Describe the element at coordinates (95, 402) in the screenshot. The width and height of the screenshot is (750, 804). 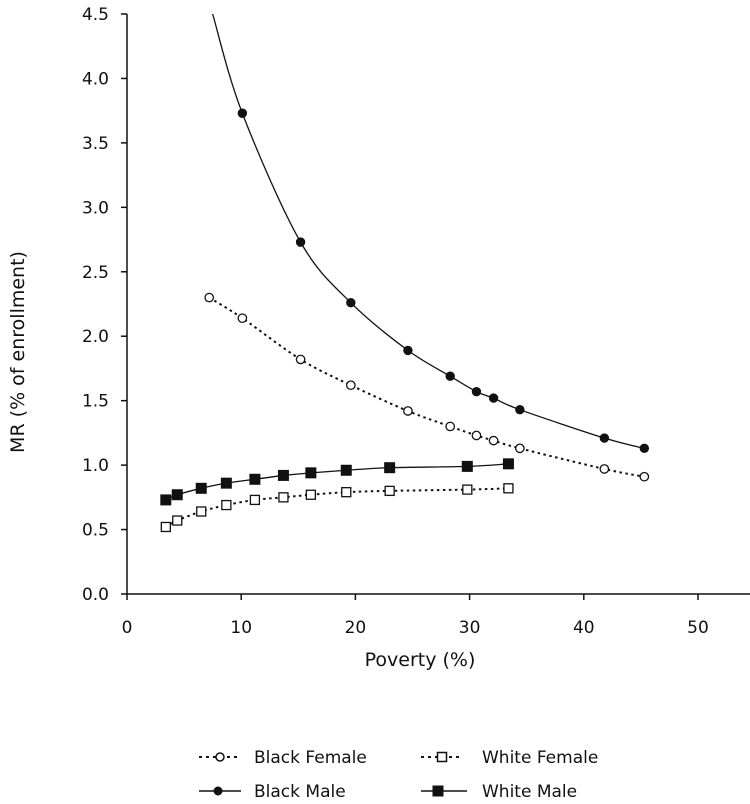
I see `y-tick-label: 1.5` at that location.